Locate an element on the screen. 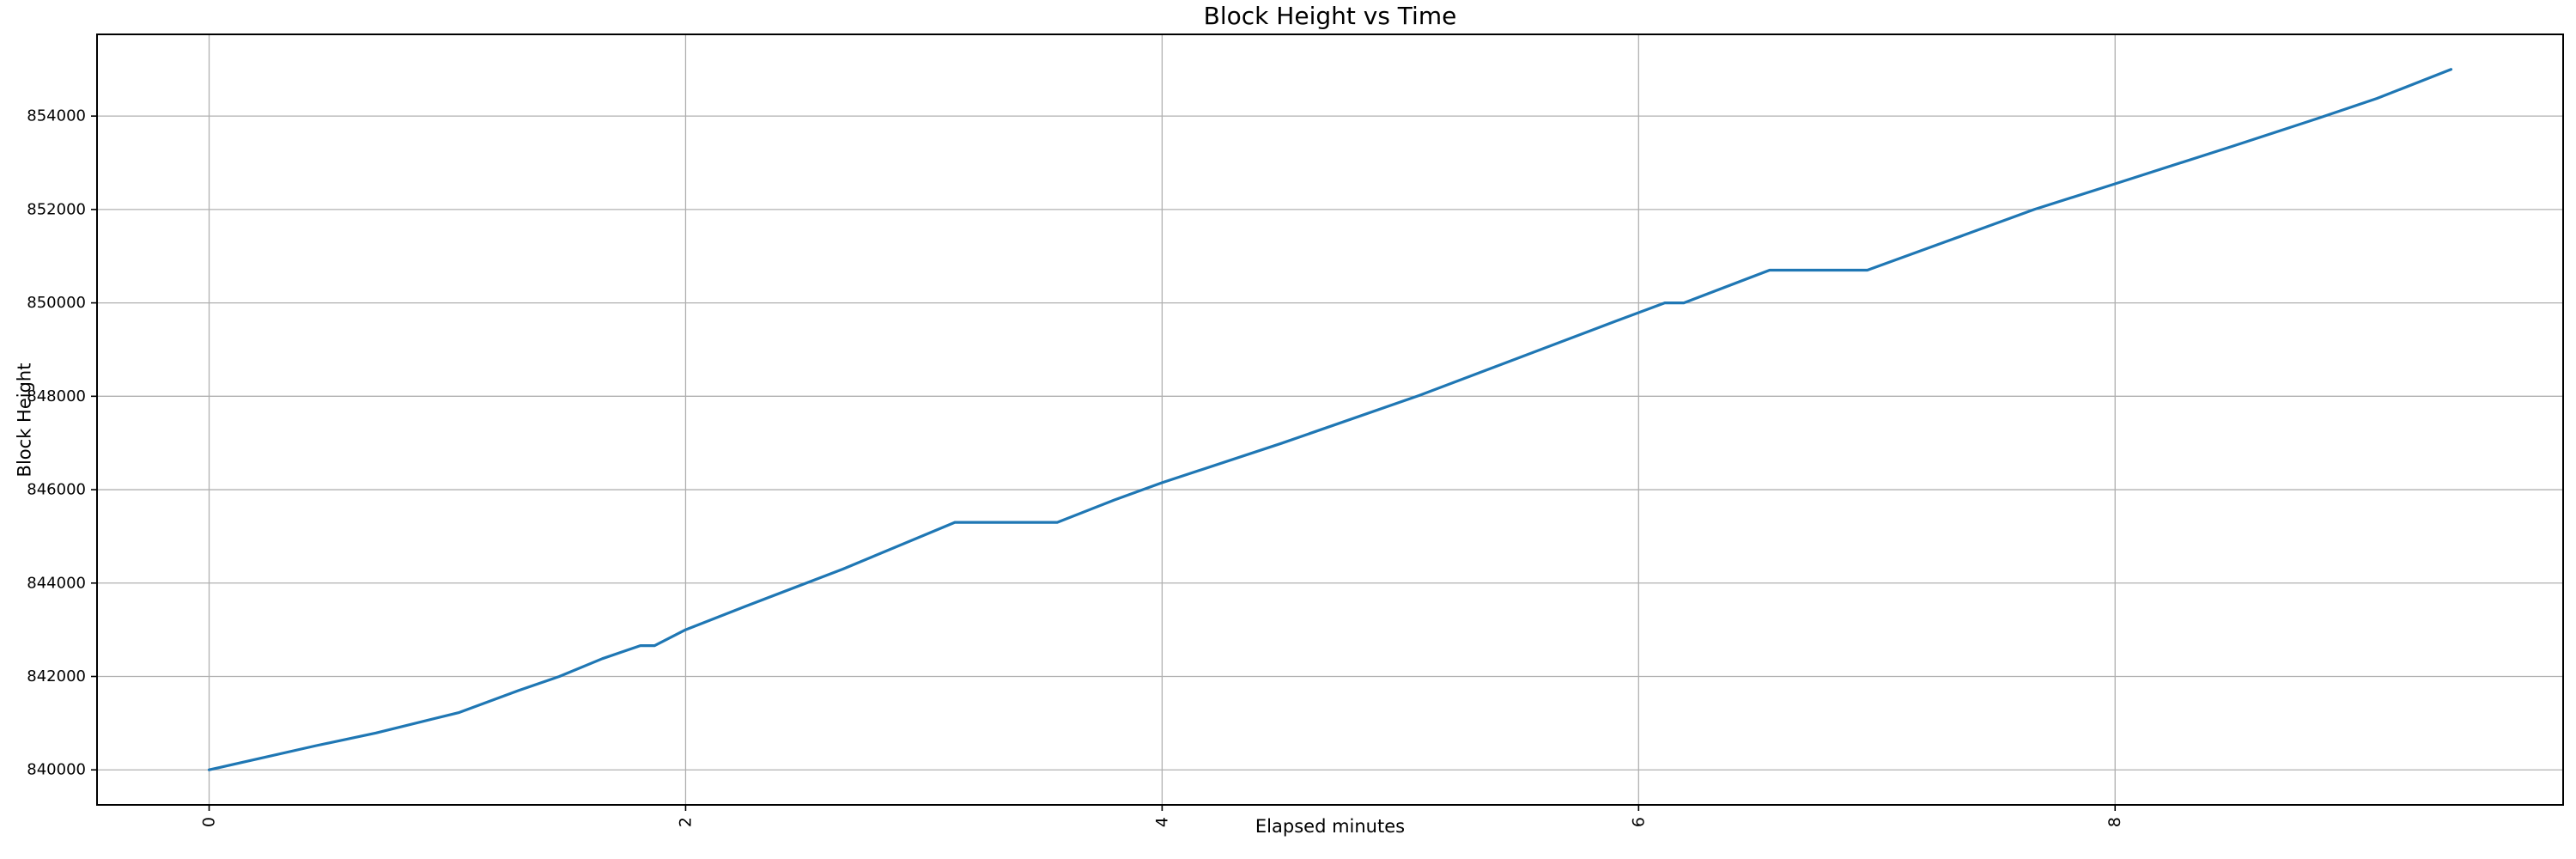  y-tick-label-2: 844000 is located at coordinates (56, 583).